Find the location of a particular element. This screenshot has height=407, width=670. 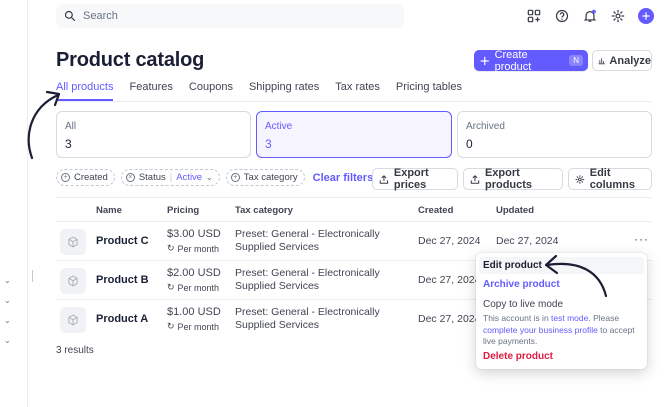

filter-chip-label: Tax category is located at coordinates (270, 177).